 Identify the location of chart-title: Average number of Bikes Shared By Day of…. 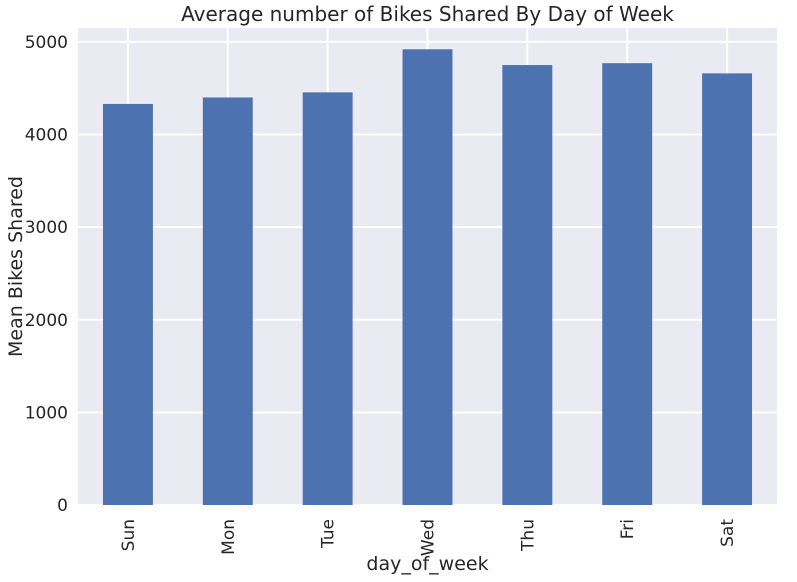
(427, 14).